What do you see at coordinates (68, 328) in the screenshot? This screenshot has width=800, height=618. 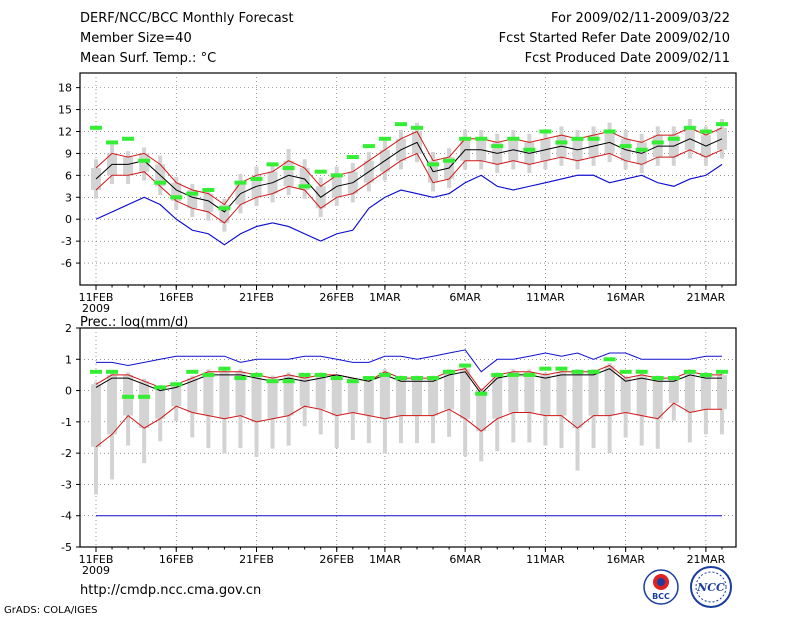 I see `y-tick-label: 2` at bounding box center [68, 328].